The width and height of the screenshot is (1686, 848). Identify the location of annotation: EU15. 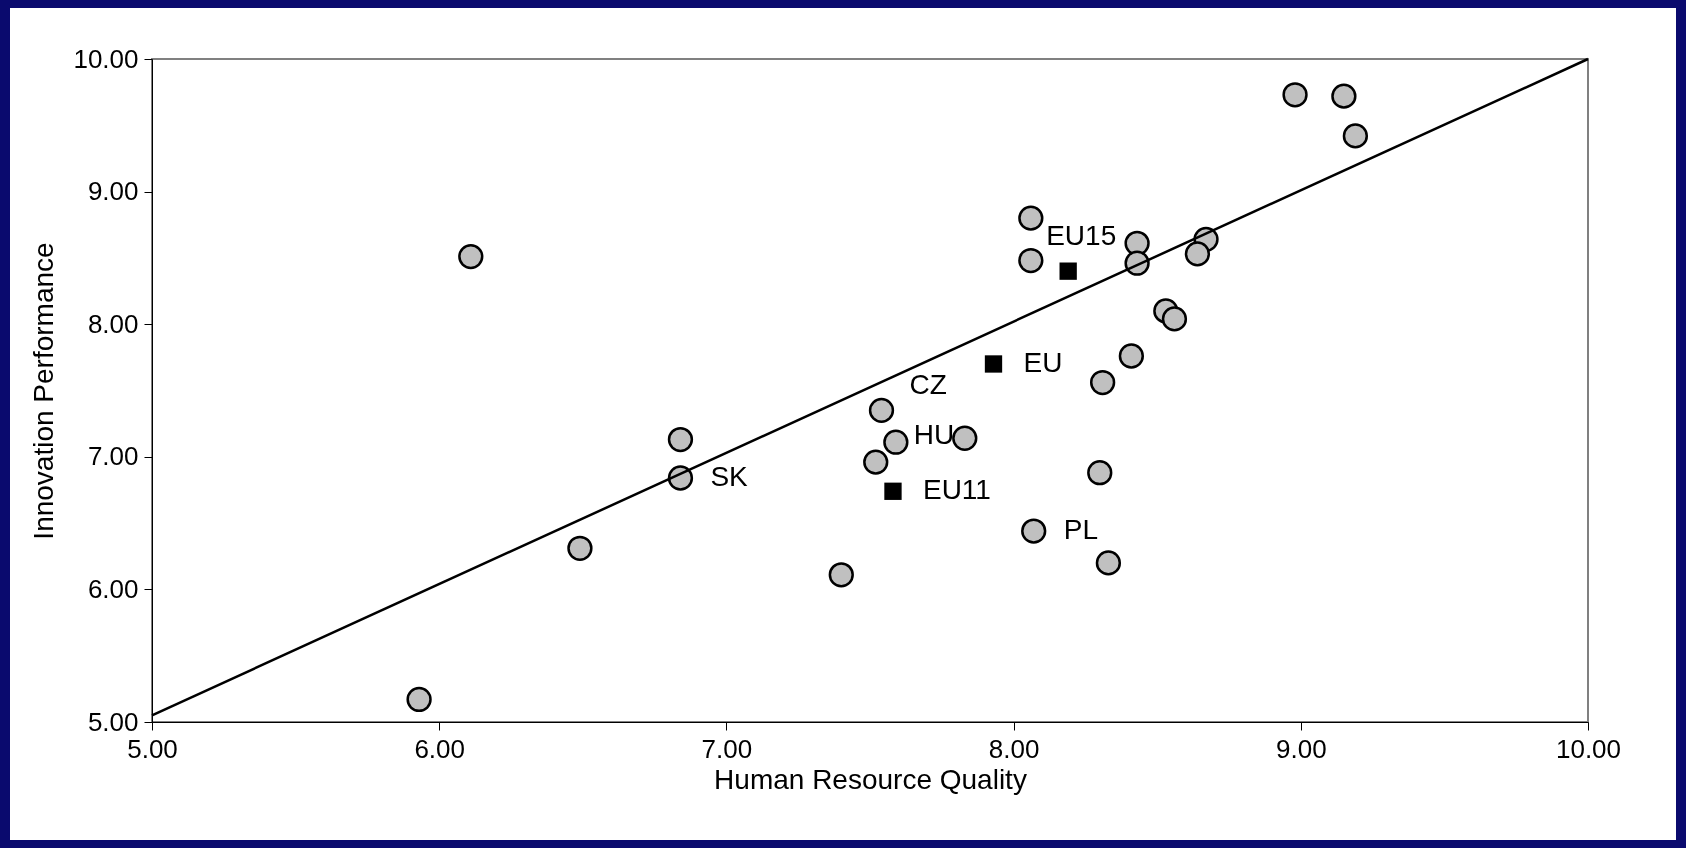
(1081, 236).